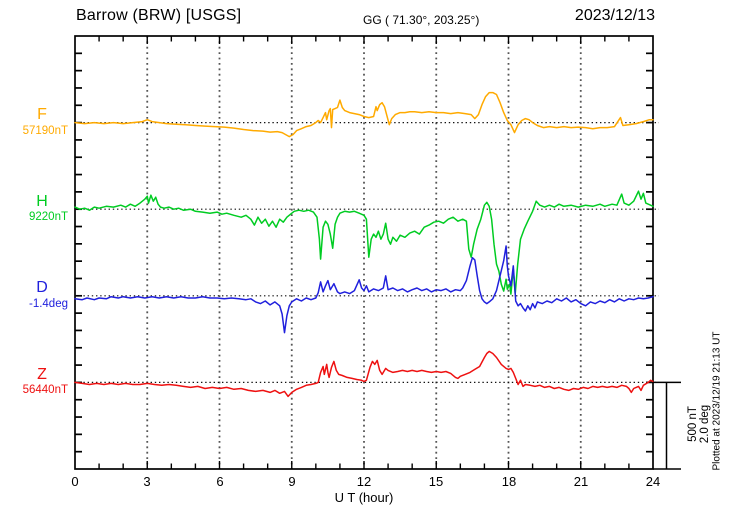 The image size is (730, 520). Describe the element at coordinates (42, 374) in the screenshot. I see `trace-label-Z: Z` at that location.